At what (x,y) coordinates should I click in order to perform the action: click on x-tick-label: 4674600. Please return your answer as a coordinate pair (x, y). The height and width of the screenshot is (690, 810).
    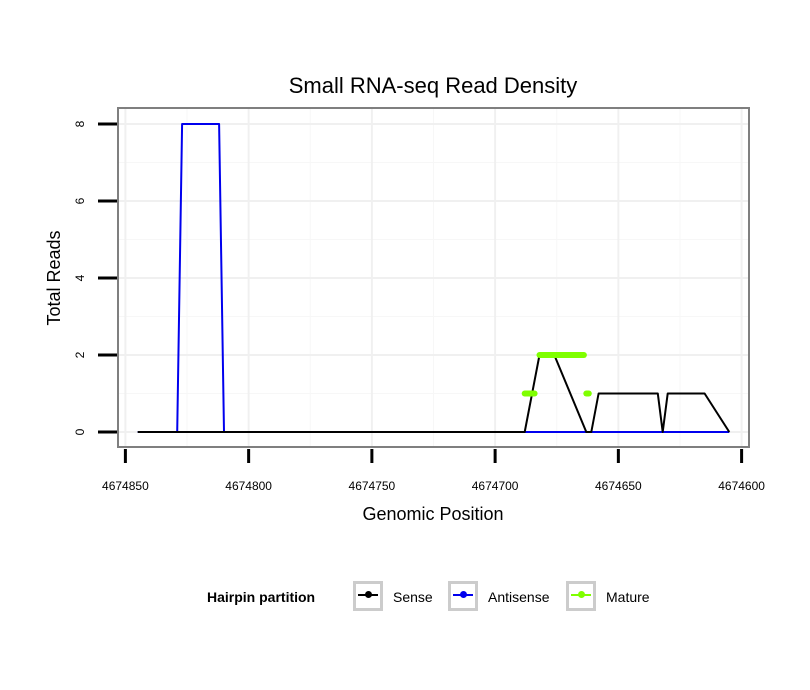
    Looking at the image, I should click on (741, 486).